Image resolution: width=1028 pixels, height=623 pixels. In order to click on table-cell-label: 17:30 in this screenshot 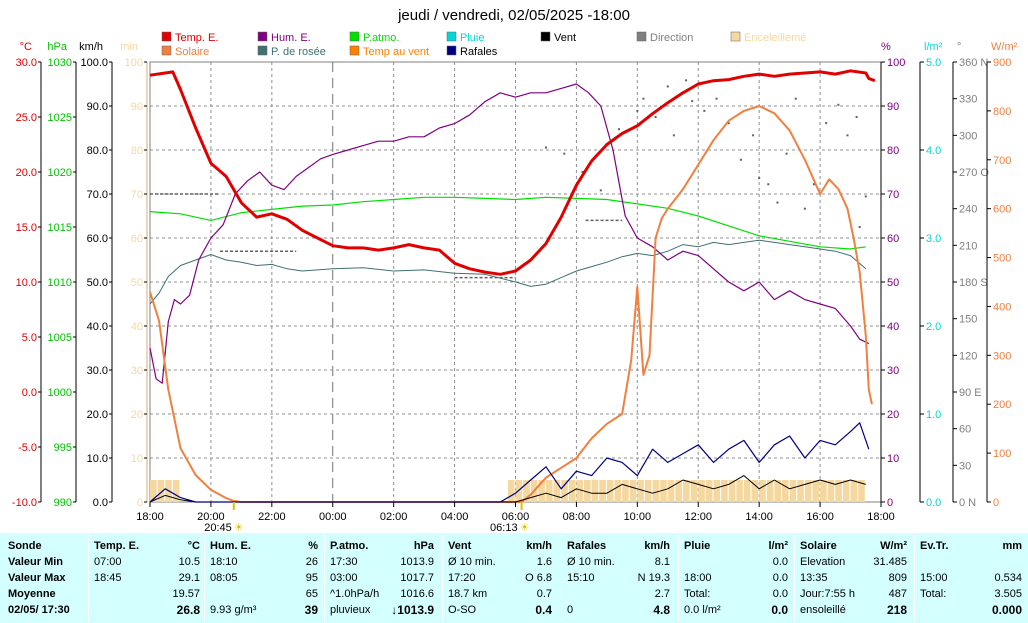, I will do `click(344, 562)`.